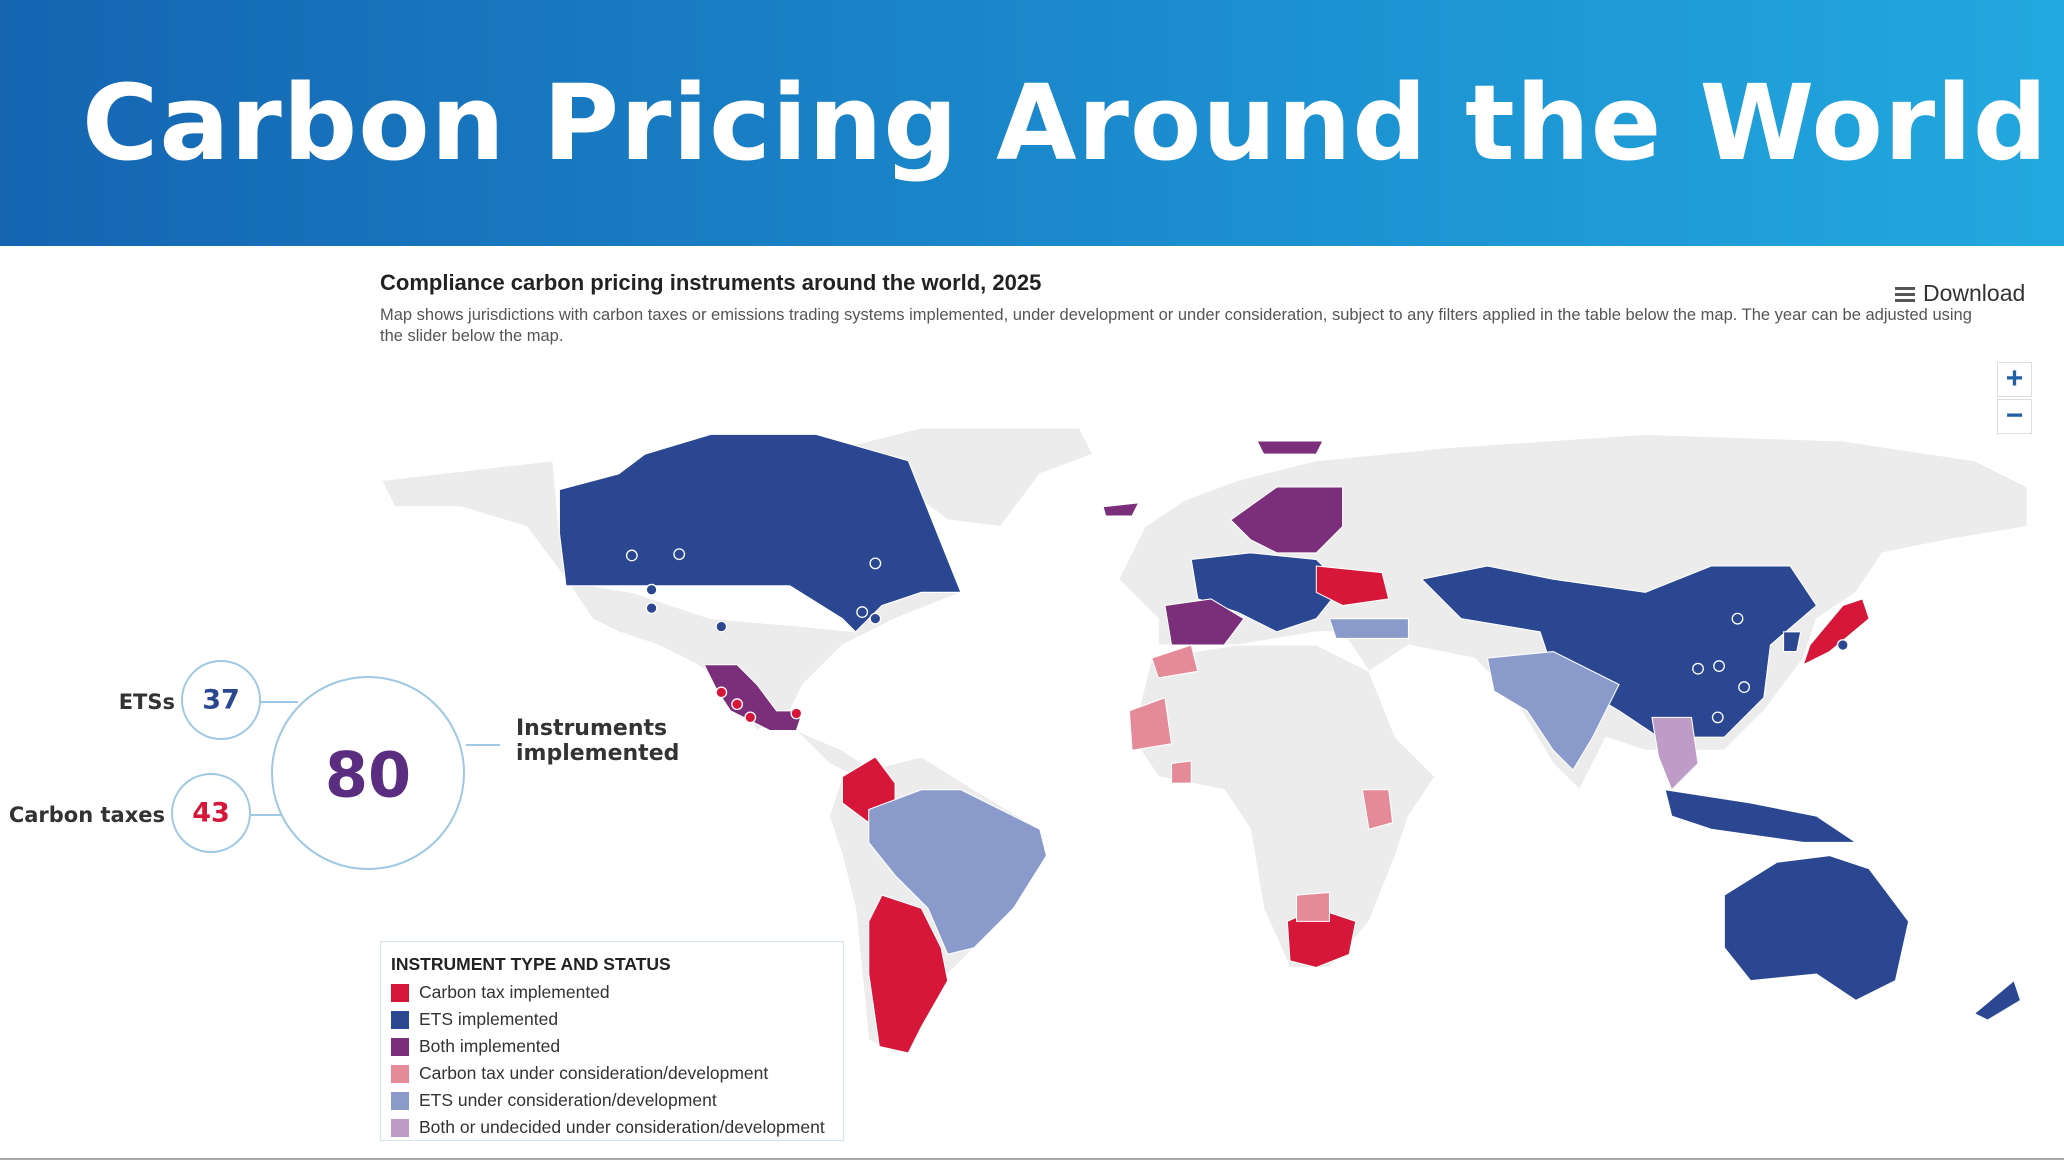  What do you see at coordinates (87, 815) in the screenshot?
I see `tax-label: Carbon taxes` at bounding box center [87, 815].